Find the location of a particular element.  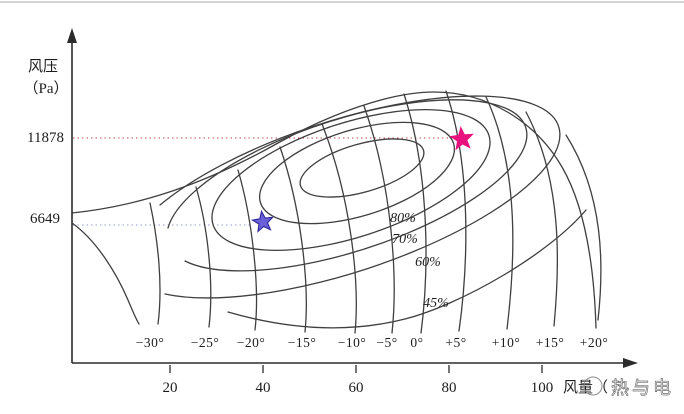

curve-minus-10deg is located at coordinates (339, 228).